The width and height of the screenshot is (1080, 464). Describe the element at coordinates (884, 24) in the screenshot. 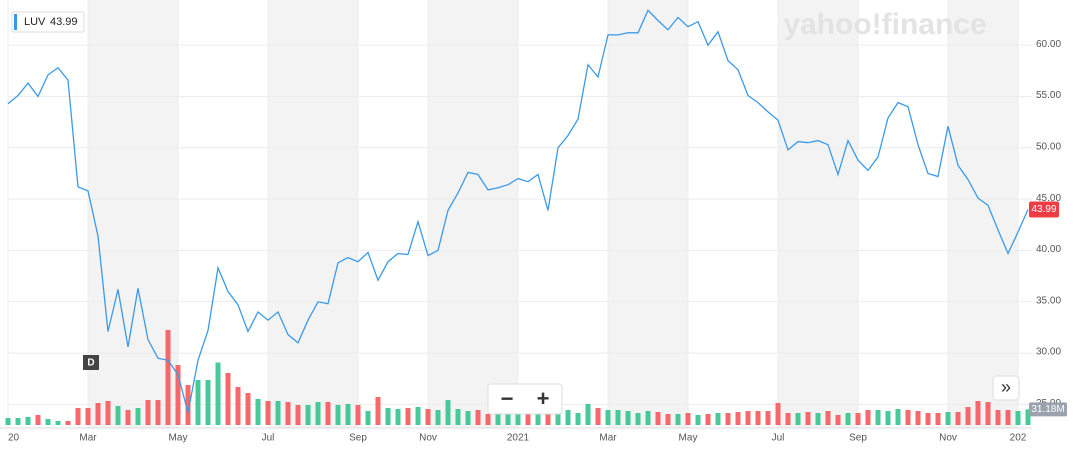

I see `watermark: yahoo!finance` at that location.